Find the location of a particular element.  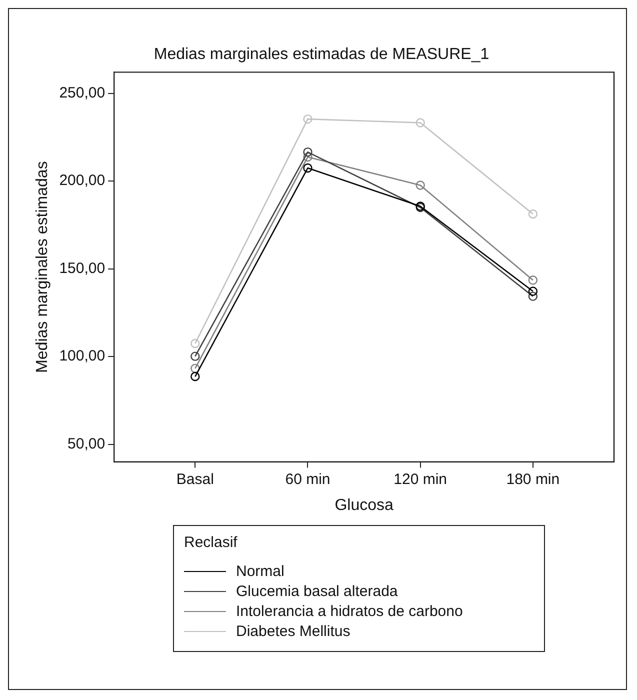

legend-title: Reclasif is located at coordinates (211, 542).